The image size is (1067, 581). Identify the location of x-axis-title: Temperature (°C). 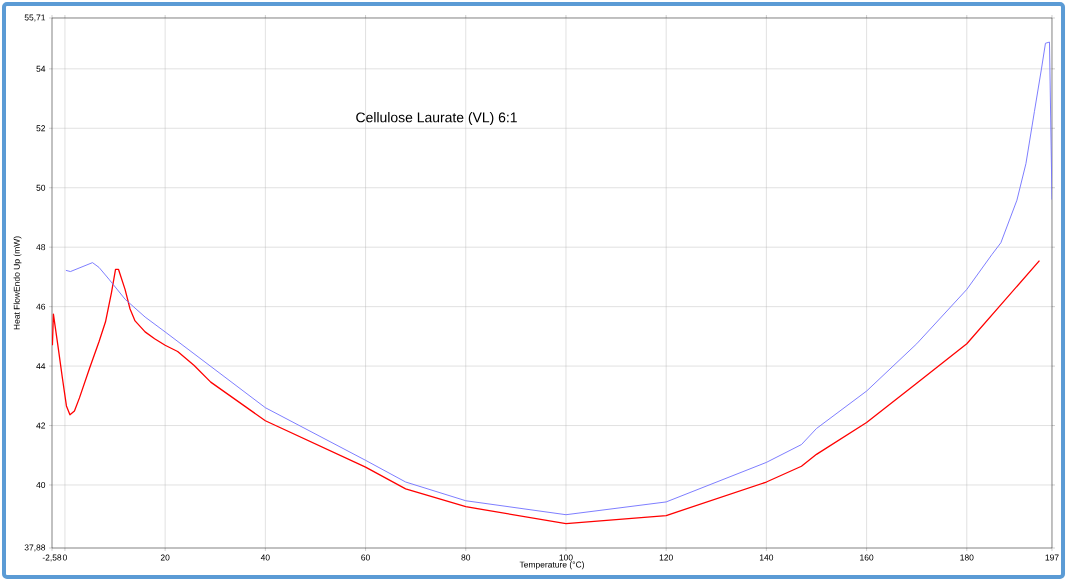
(551, 565).